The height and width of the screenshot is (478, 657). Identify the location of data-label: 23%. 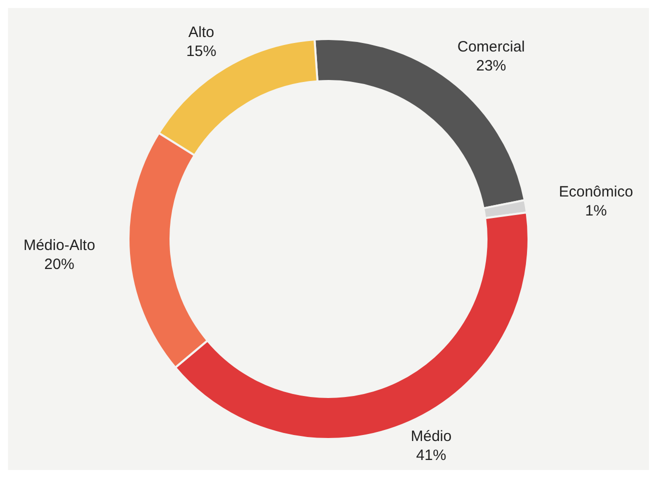
(491, 65).